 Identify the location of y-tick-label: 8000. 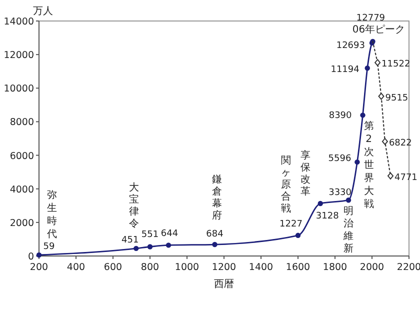
(22, 122).